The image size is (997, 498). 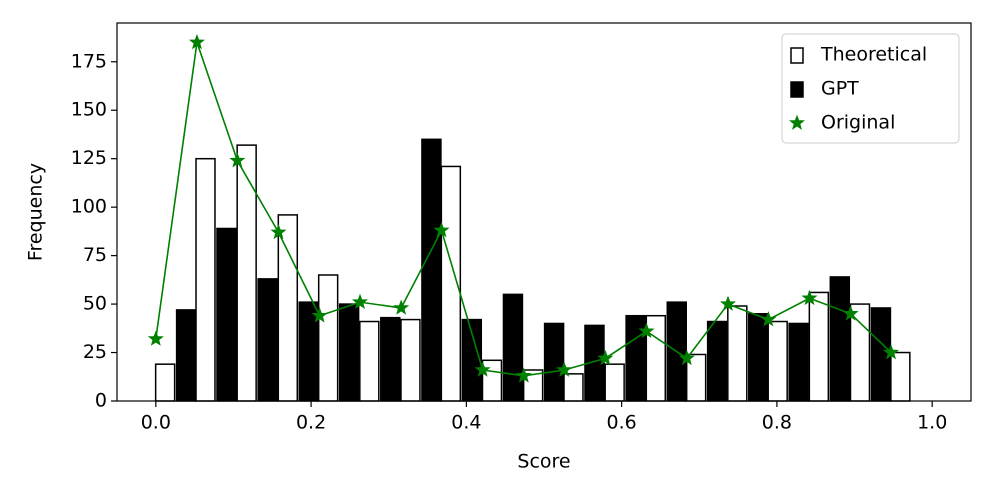 I want to click on y-tick-label: 25, so click(x=95, y=352).